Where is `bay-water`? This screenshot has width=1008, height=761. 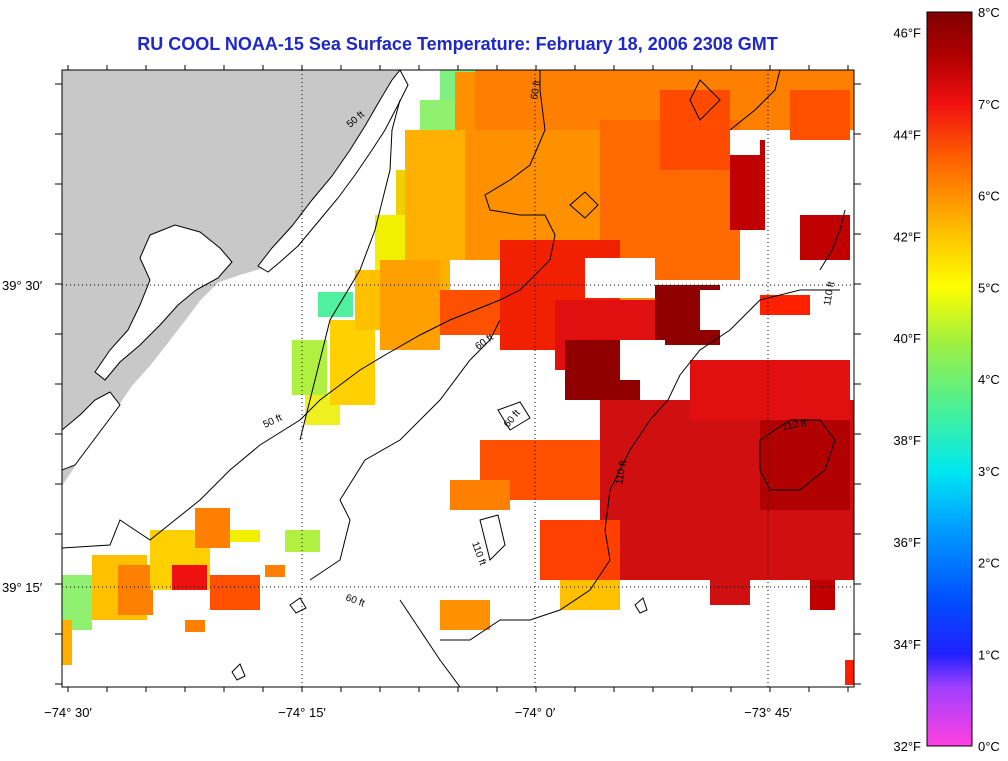 bay-water is located at coordinates (163, 302).